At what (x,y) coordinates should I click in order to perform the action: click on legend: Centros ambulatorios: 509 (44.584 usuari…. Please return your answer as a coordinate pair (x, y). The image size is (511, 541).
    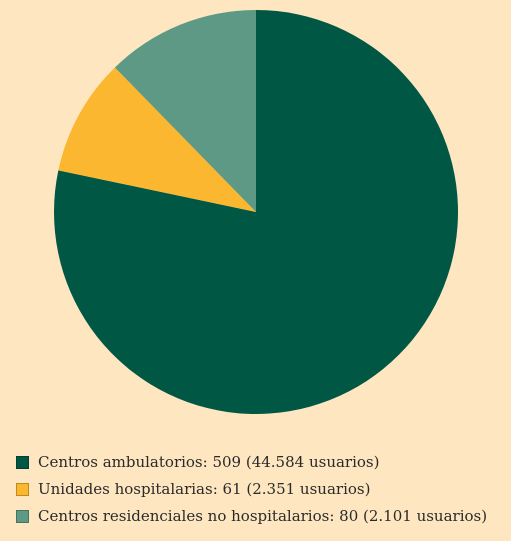
    Looking at the image, I should click on (251, 492).